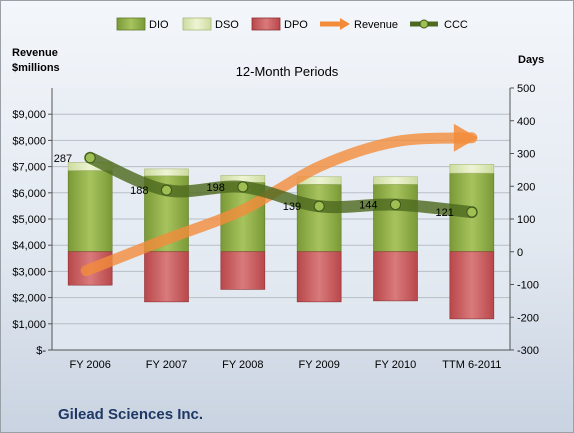 This screenshot has width=574, height=433. I want to click on legend-label: DIO, so click(159, 25).